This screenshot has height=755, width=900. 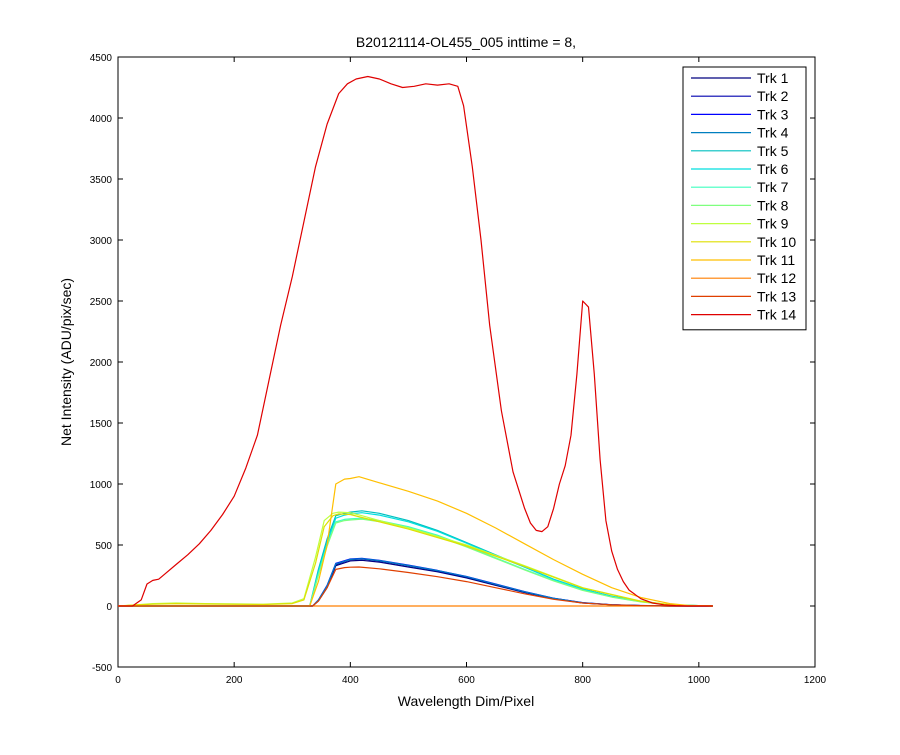 I want to click on x-tick-label: 800, so click(x=582, y=680).